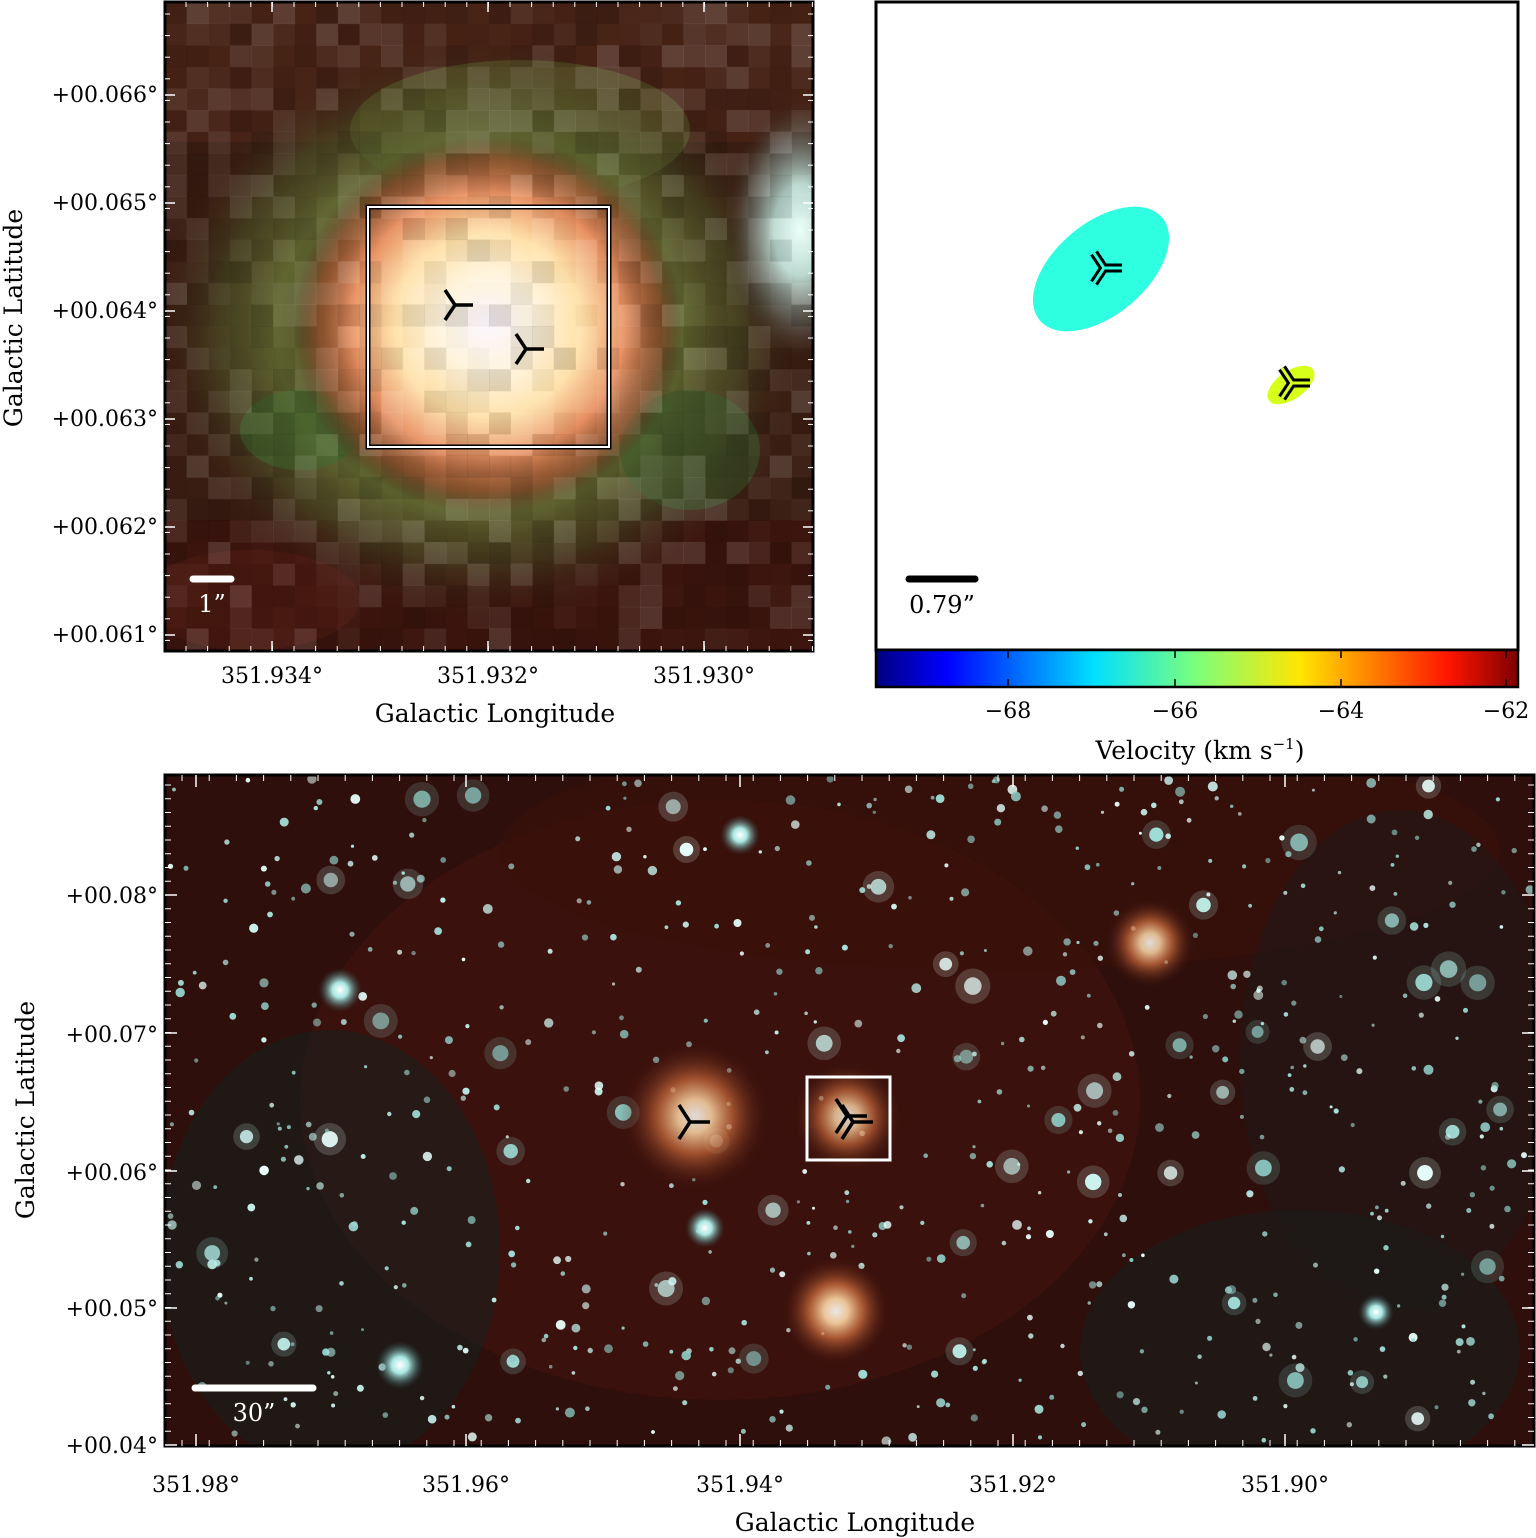 The image size is (1536, 1538). What do you see at coordinates (488, 676) in the screenshot?
I see `x-tick-label: 351.932°` at bounding box center [488, 676].